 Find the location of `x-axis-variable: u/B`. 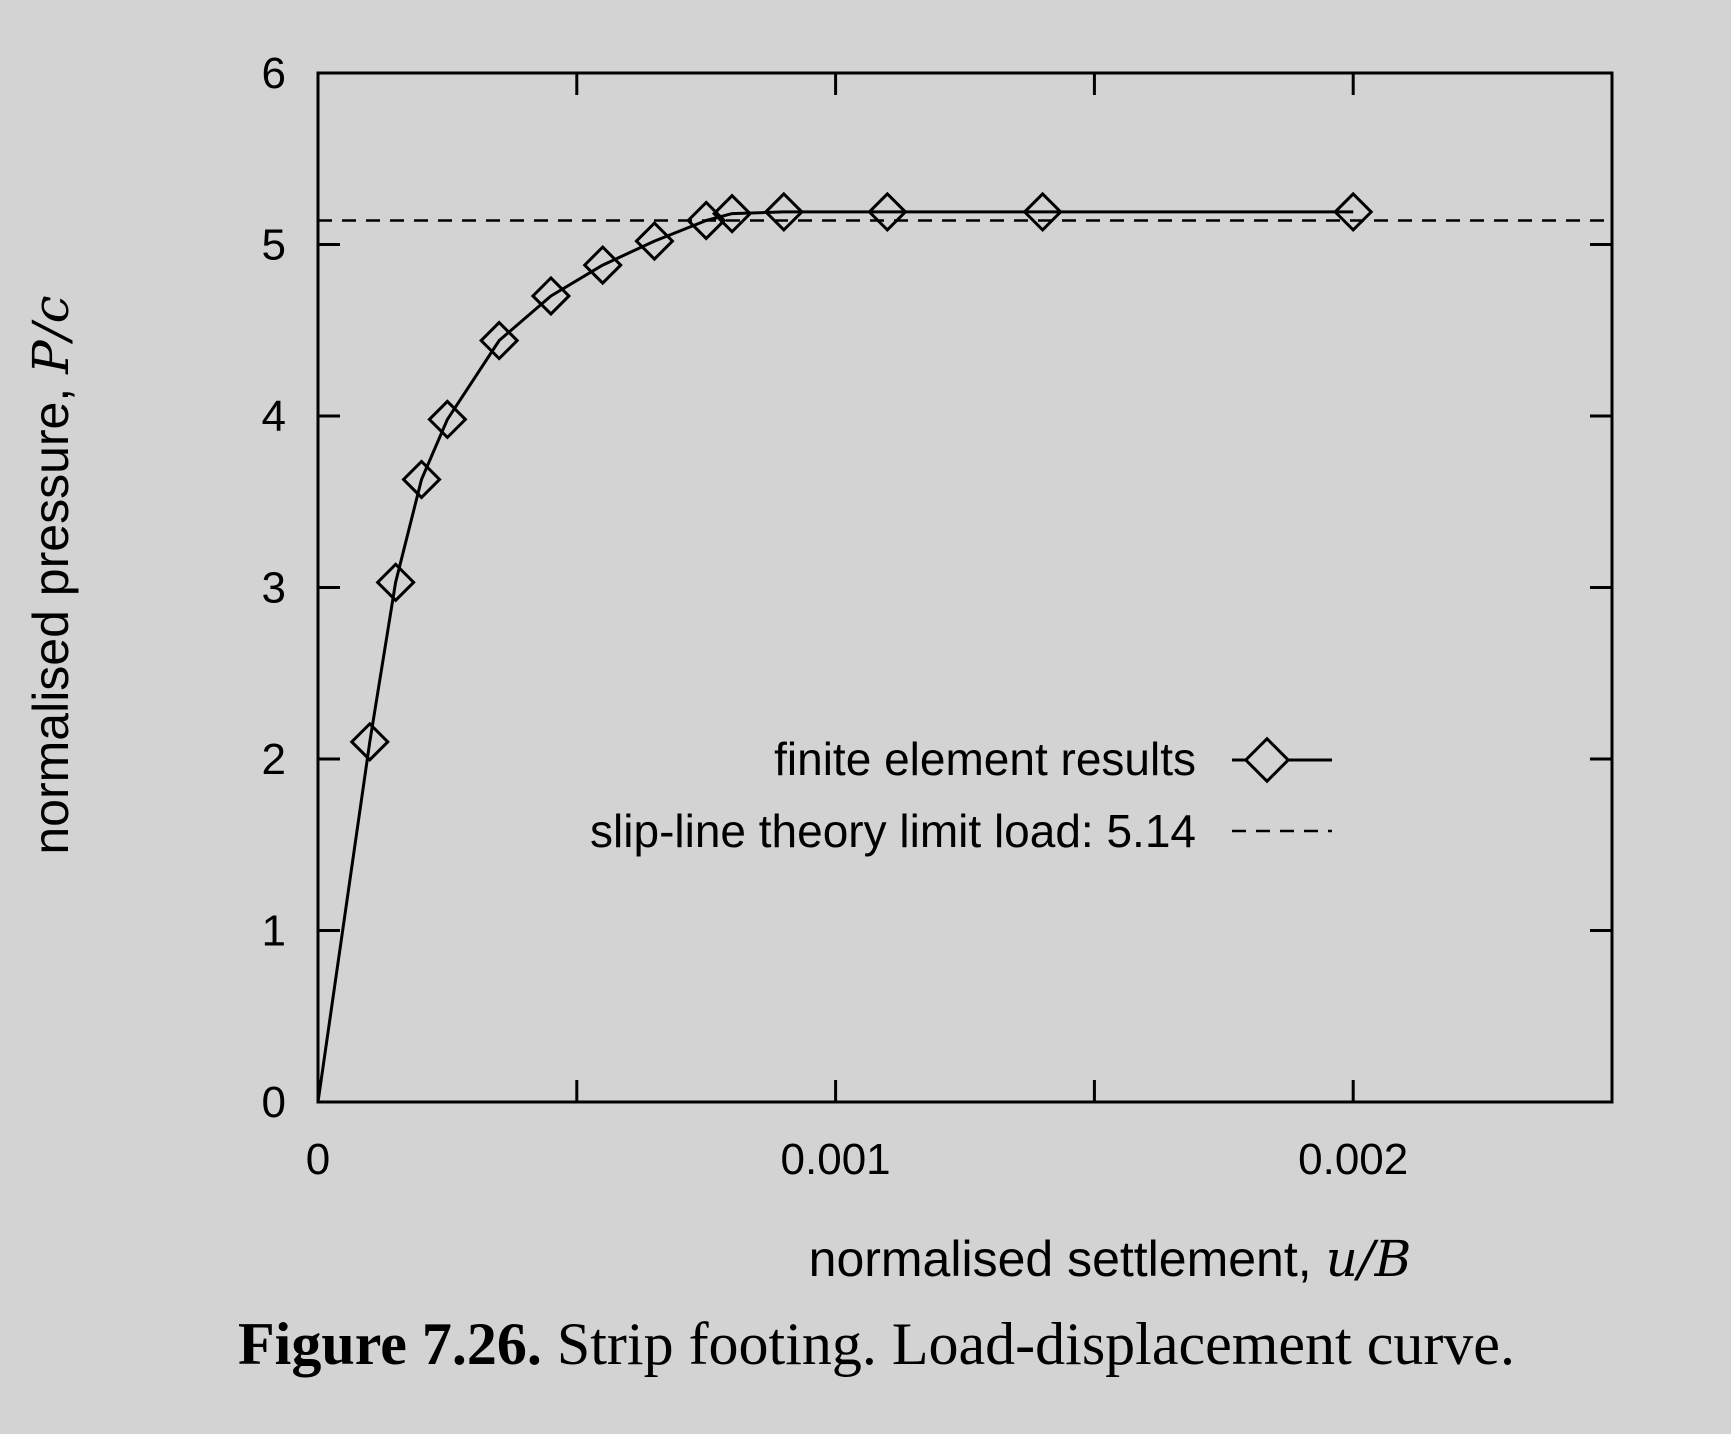

x-axis-variable: u/B is located at coordinates (1369, 1259).